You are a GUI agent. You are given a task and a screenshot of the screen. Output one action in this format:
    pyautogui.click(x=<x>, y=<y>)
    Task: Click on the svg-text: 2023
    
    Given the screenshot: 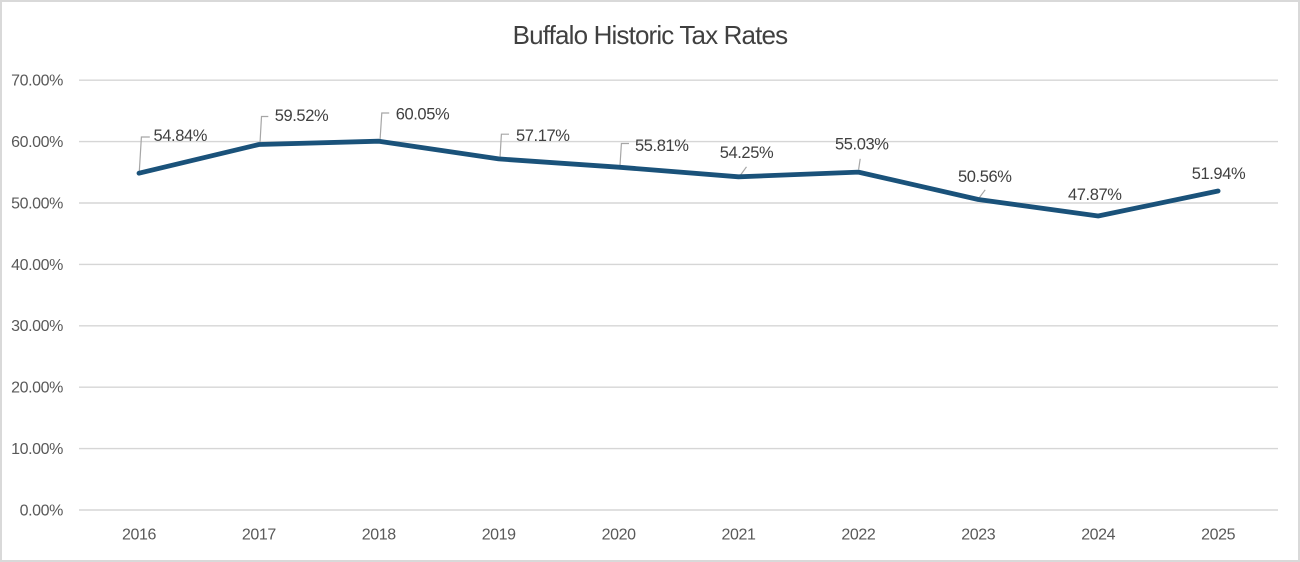 What is the action you would take?
    pyautogui.click(x=978, y=535)
    